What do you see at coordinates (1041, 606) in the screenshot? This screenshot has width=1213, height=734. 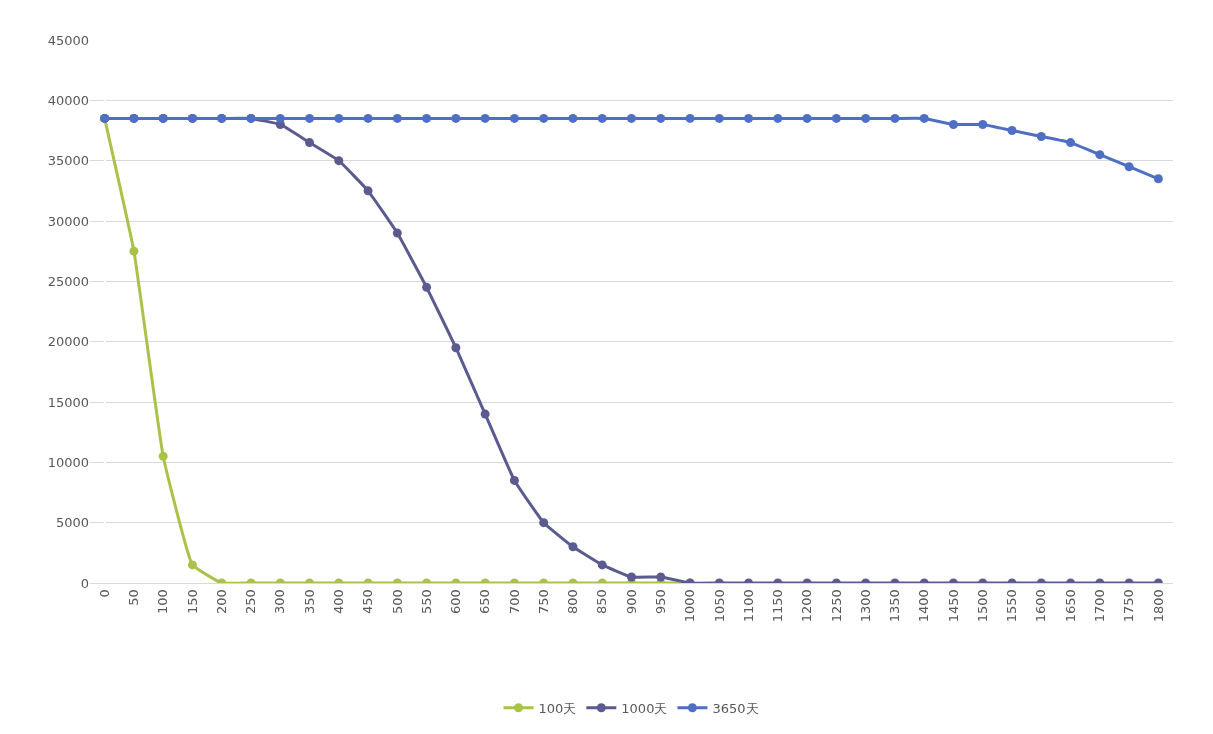 I see `x-tick-label: 1600` at bounding box center [1041, 606].